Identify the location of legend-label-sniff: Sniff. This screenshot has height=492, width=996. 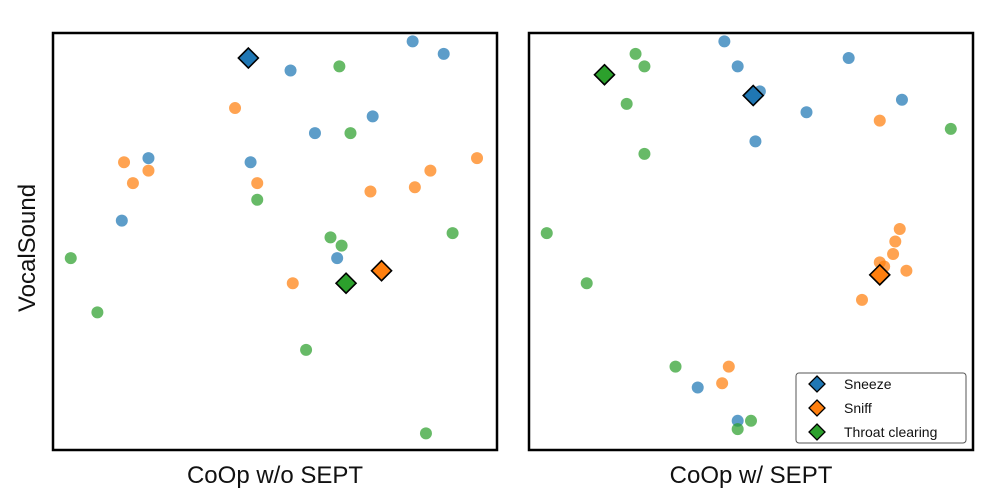
(858, 408).